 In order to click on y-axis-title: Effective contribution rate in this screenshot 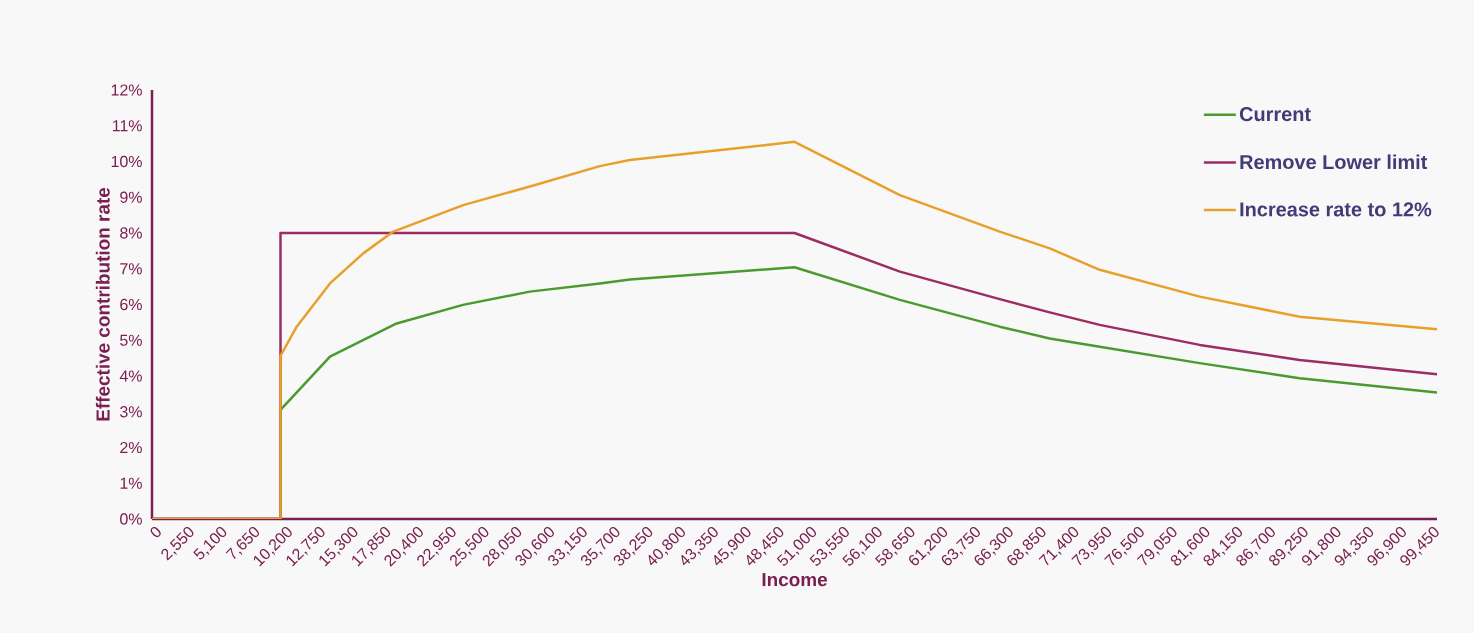, I will do `click(102, 304)`.